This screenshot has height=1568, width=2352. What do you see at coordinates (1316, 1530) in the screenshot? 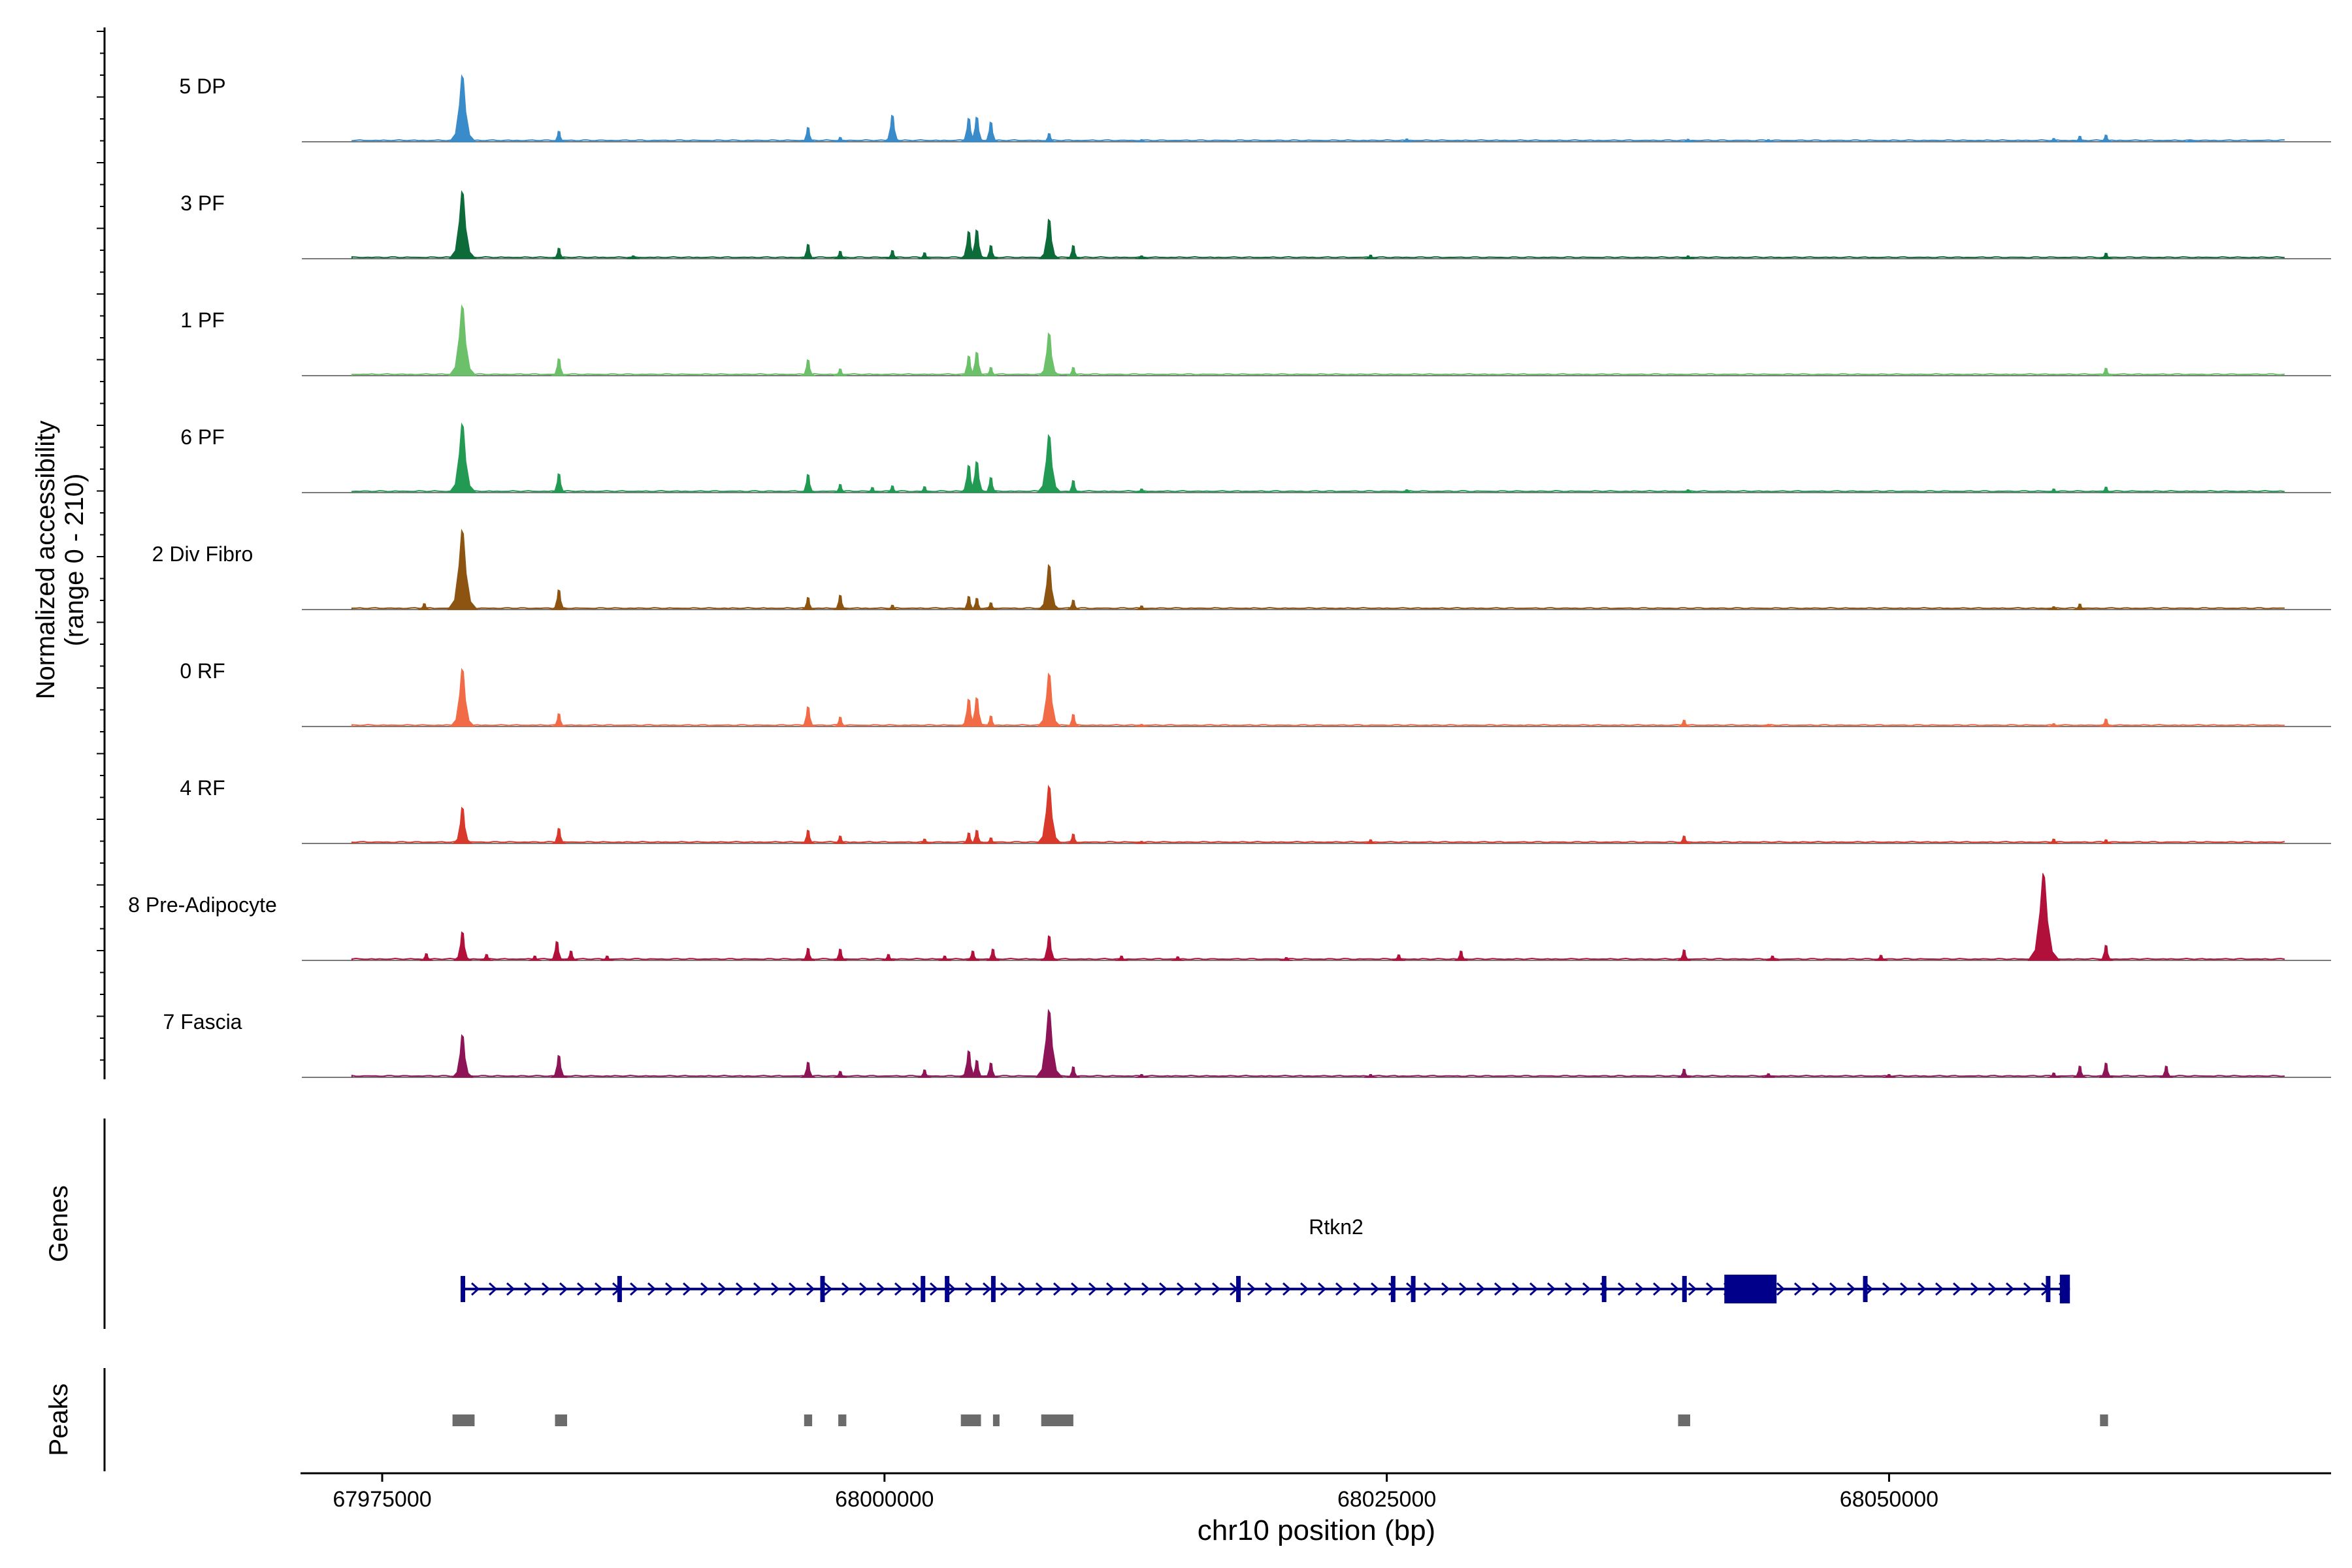
I see `x-axis-label: chr10 position (bp)` at bounding box center [1316, 1530].